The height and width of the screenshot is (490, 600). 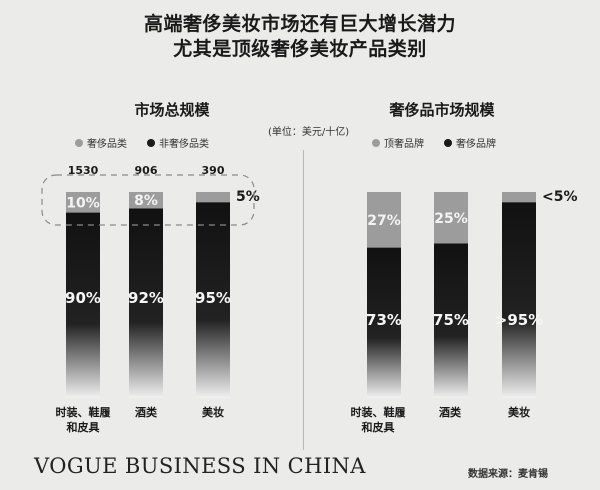 I want to click on bar-segment-1-1-top, so click(x=451, y=218).